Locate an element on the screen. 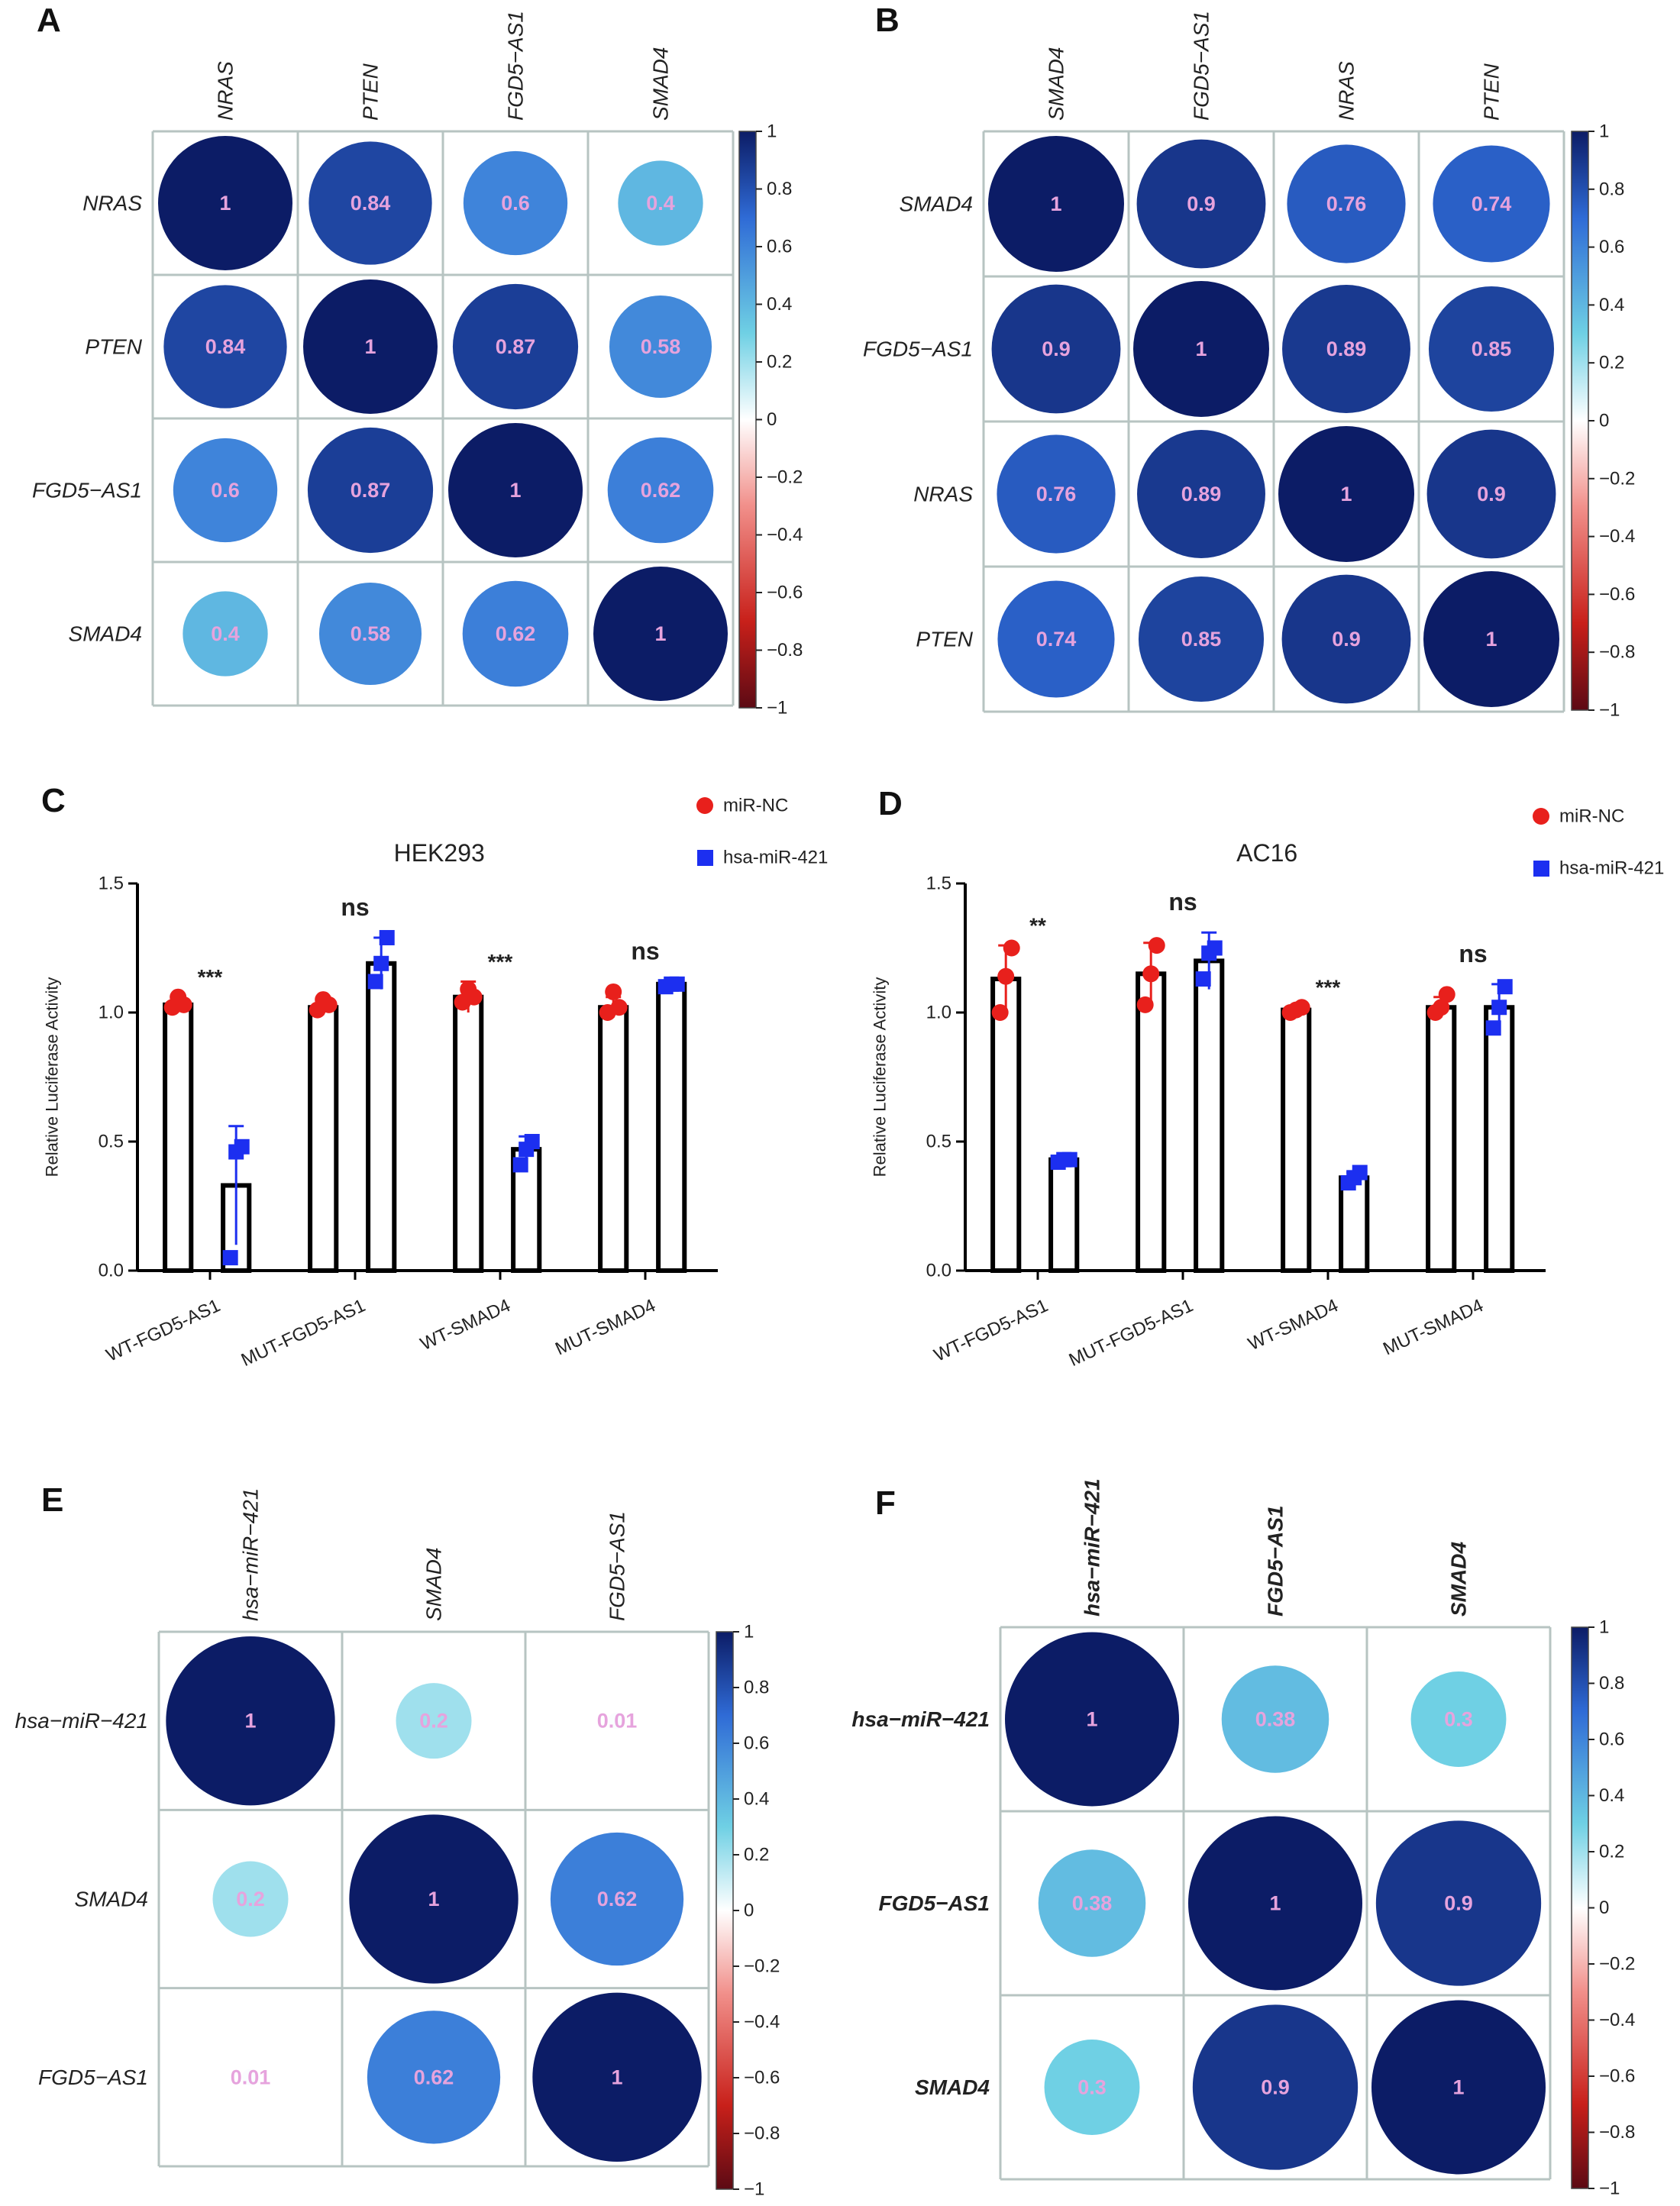  chart-title: AC16 is located at coordinates (1266, 853).